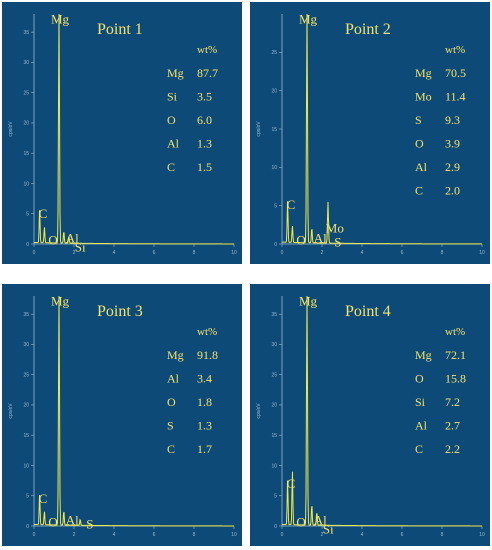 The width and height of the screenshot is (492, 550). Describe the element at coordinates (204, 402) in the screenshot. I see `wt-value: 1.8` at that location.